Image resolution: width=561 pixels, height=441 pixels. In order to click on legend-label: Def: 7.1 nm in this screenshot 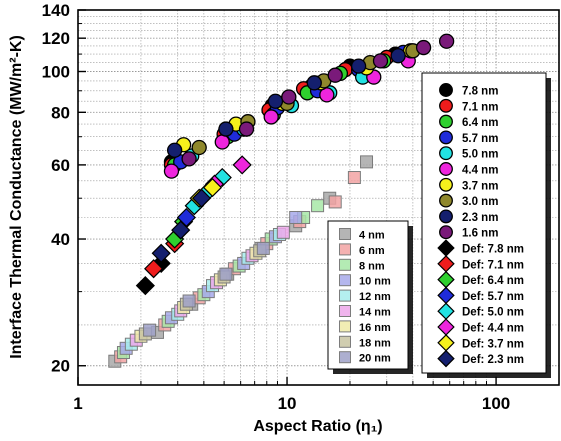, I will do `click(493, 265)`.